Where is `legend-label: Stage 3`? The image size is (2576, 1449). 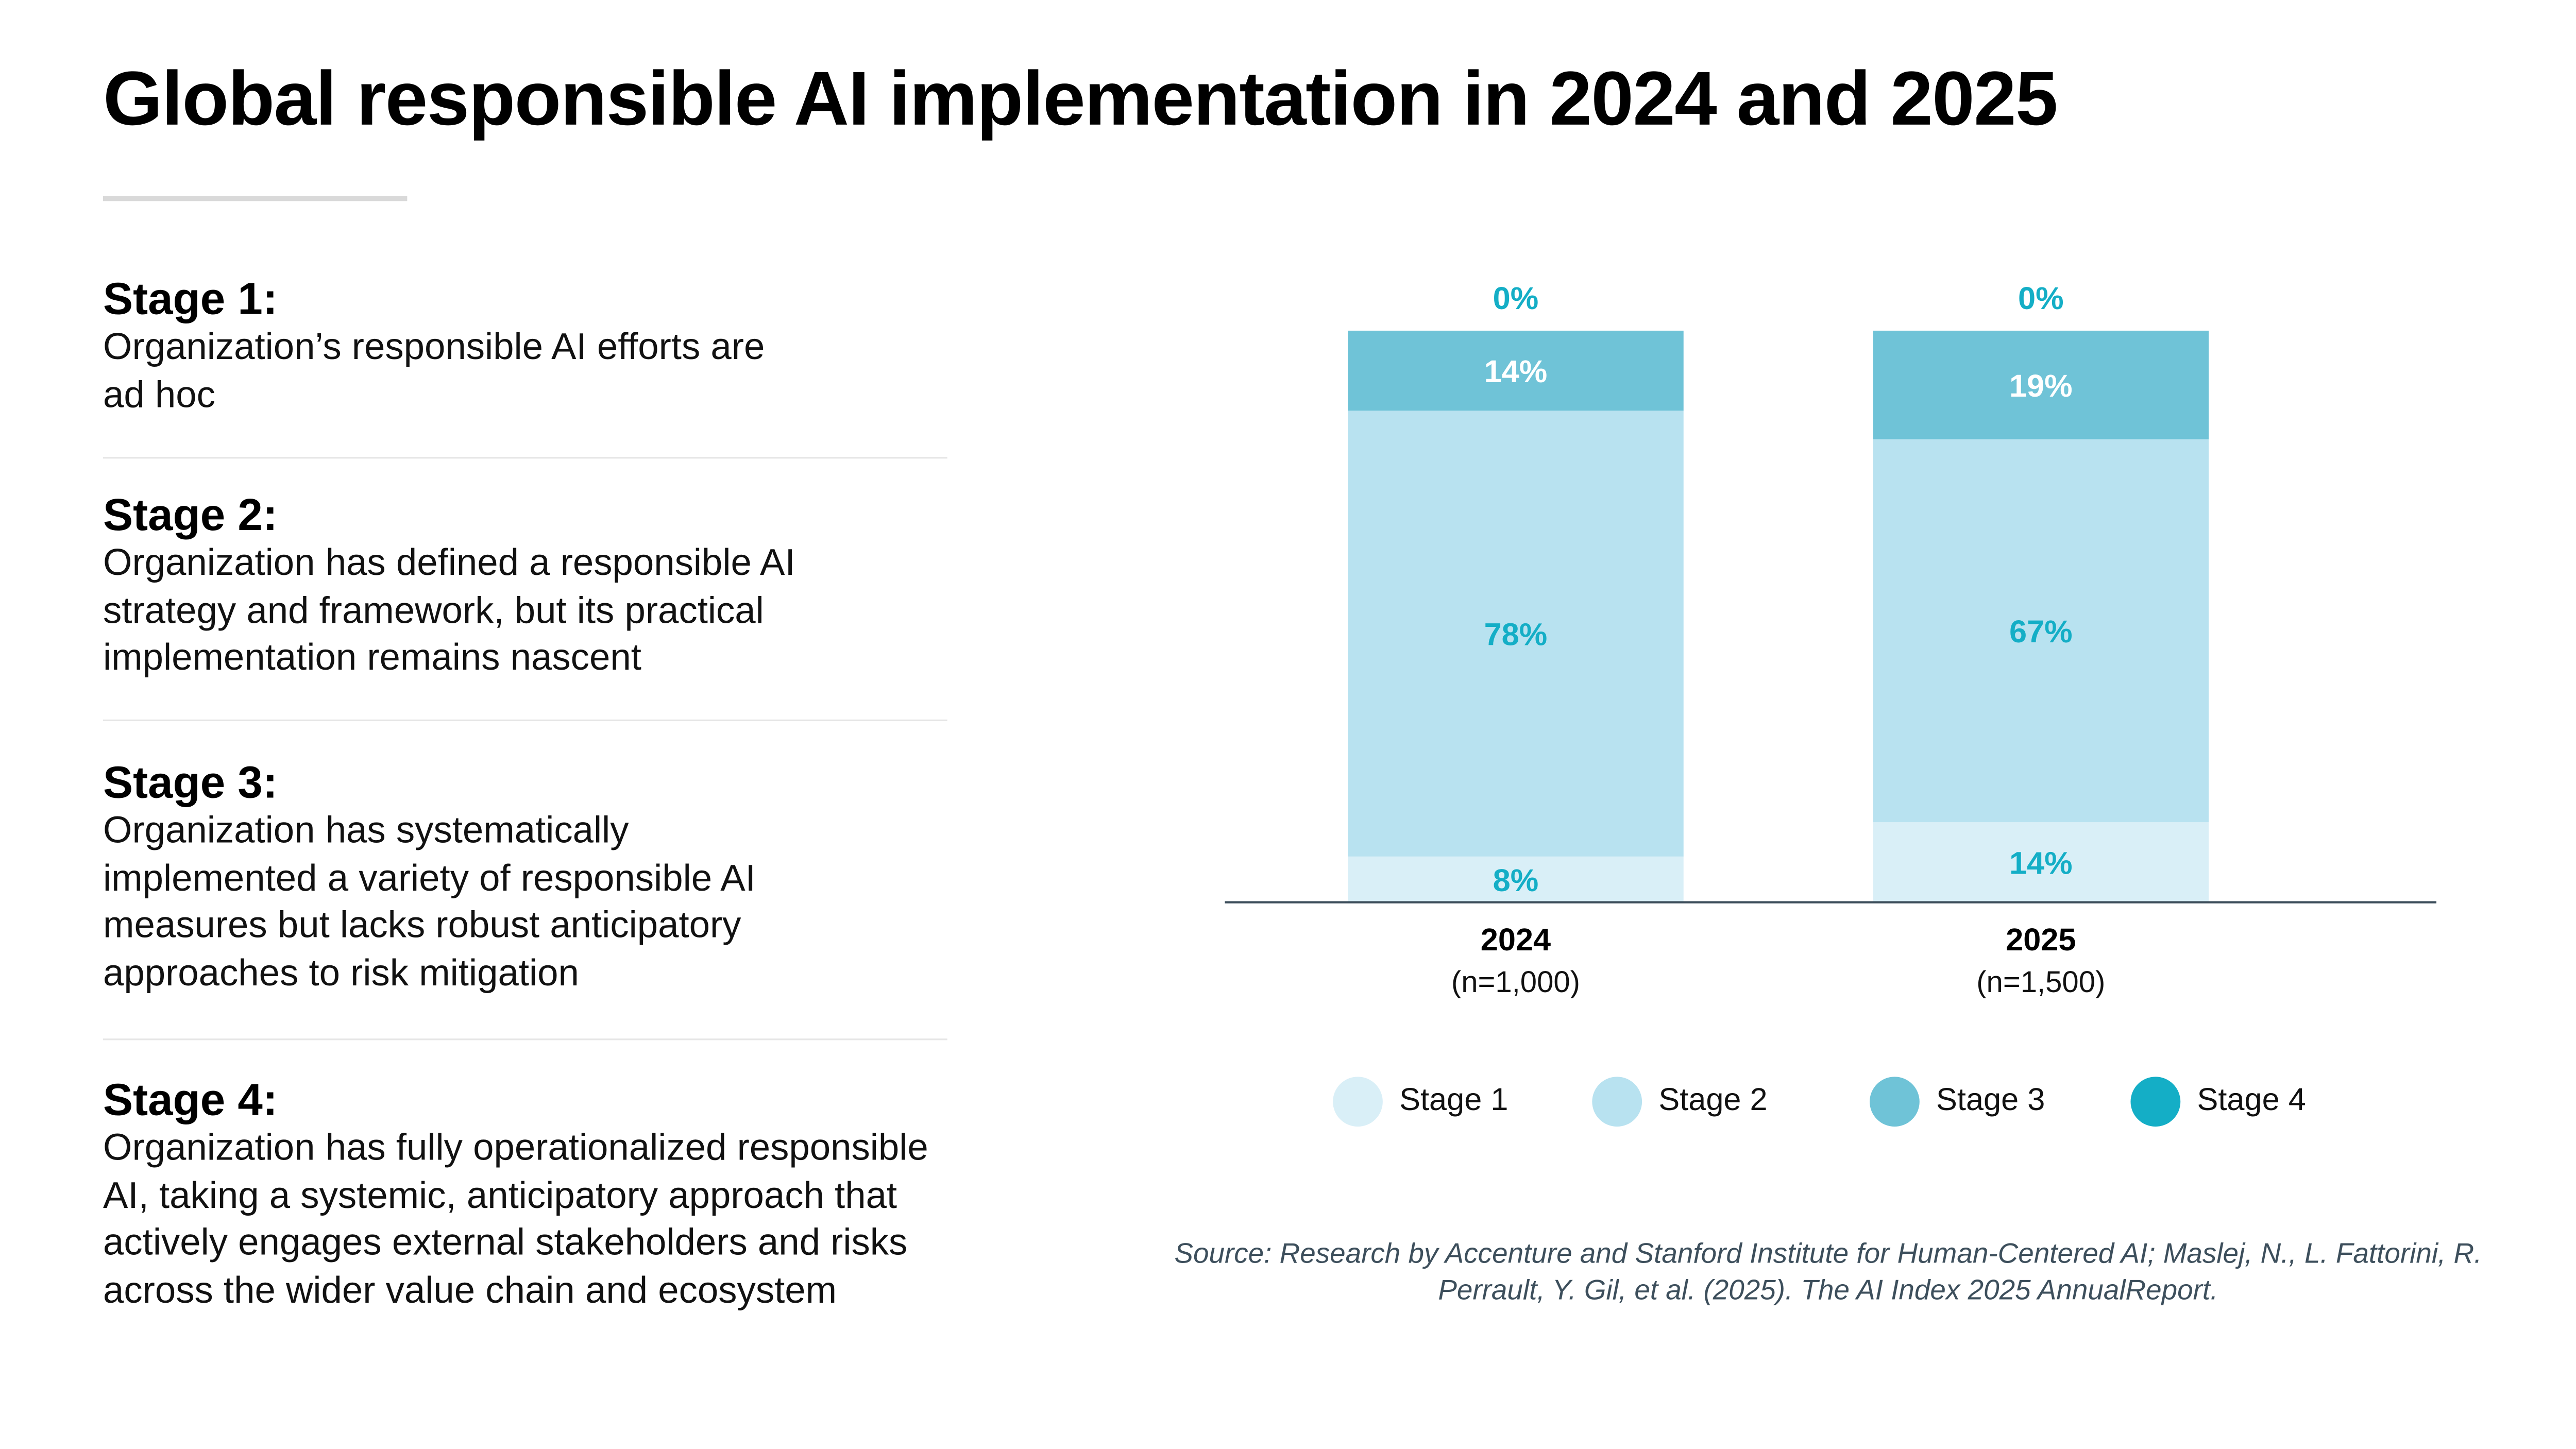
legend-label: Stage 3 is located at coordinates (1991, 1101).